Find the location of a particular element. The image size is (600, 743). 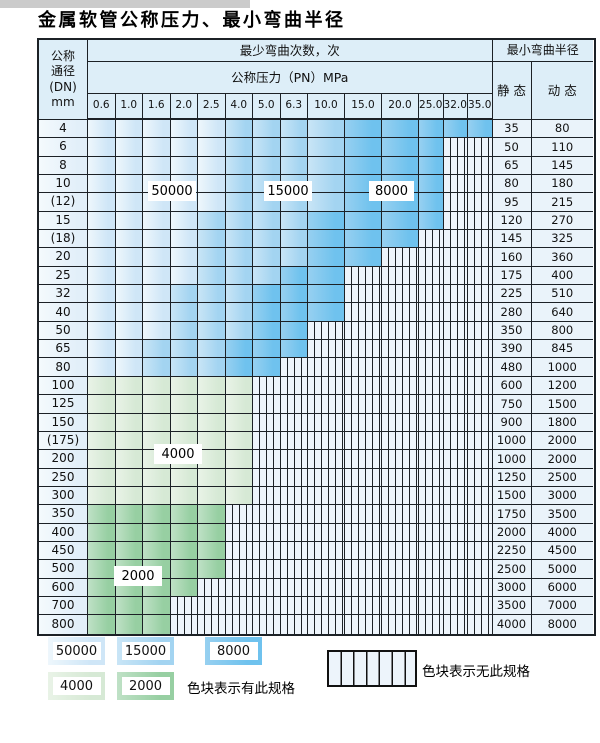

static-radius-value: 900 is located at coordinates (512, 422).